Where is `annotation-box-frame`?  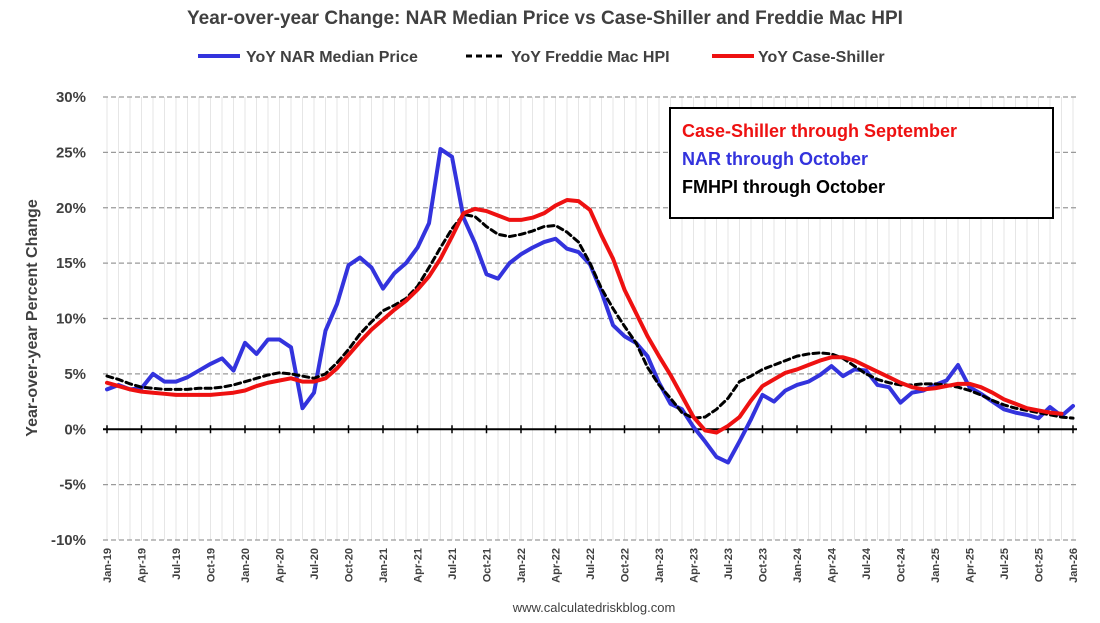 annotation-box-frame is located at coordinates (861, 163).